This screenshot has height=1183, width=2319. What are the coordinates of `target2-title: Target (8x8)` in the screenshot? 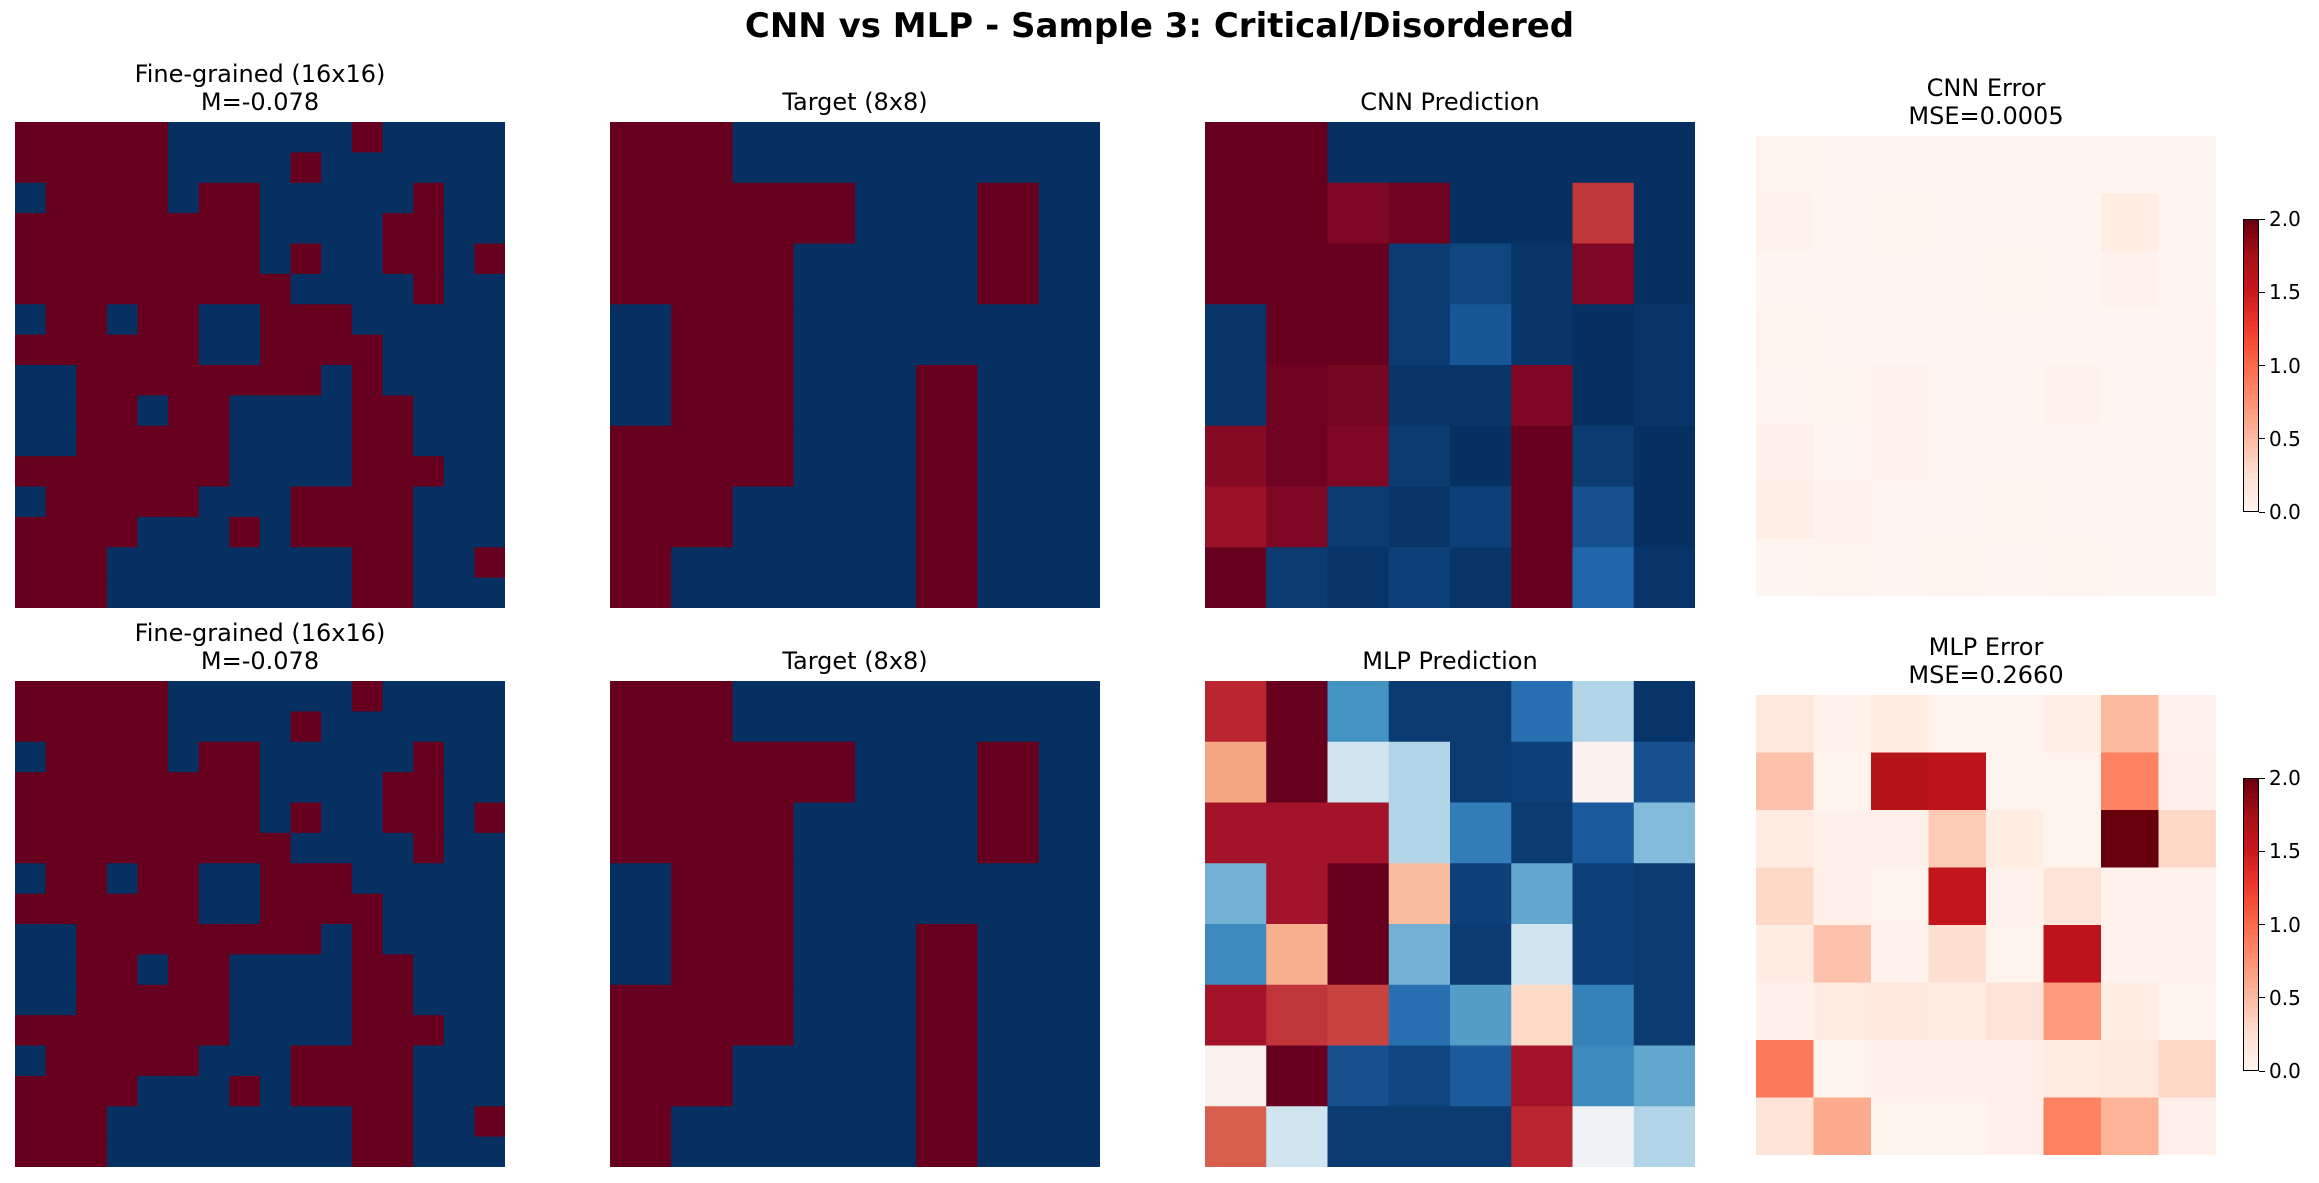 It's located at (855, 661).